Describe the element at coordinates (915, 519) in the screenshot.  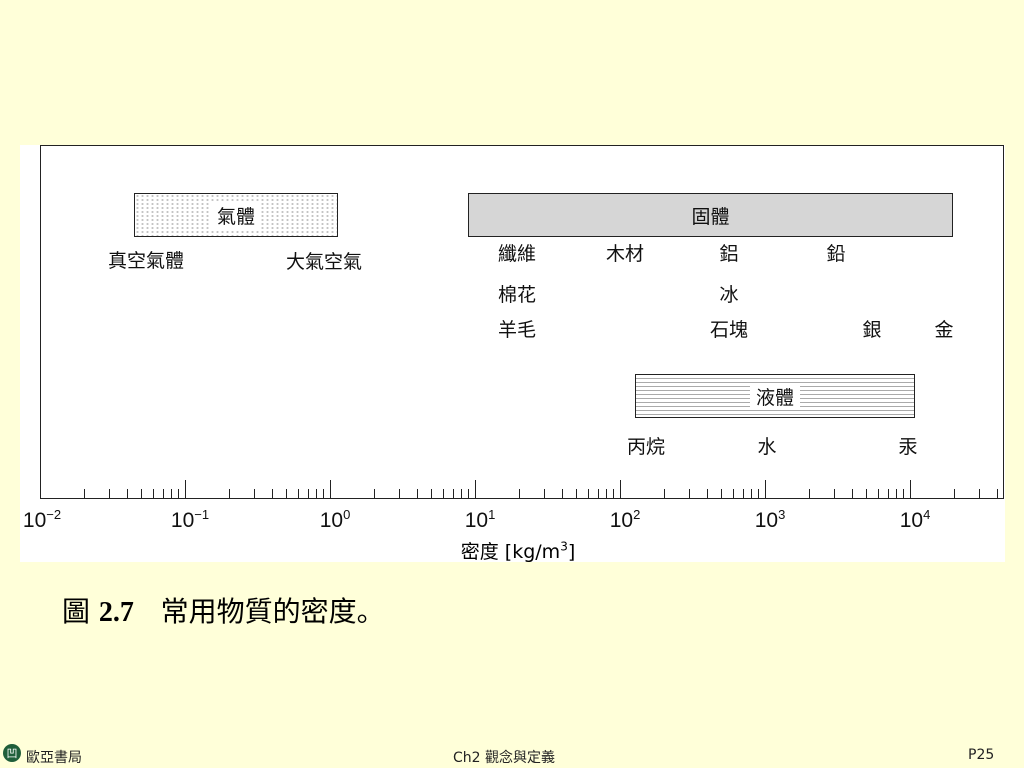
I see `tick-label: 10⁴` at that location.